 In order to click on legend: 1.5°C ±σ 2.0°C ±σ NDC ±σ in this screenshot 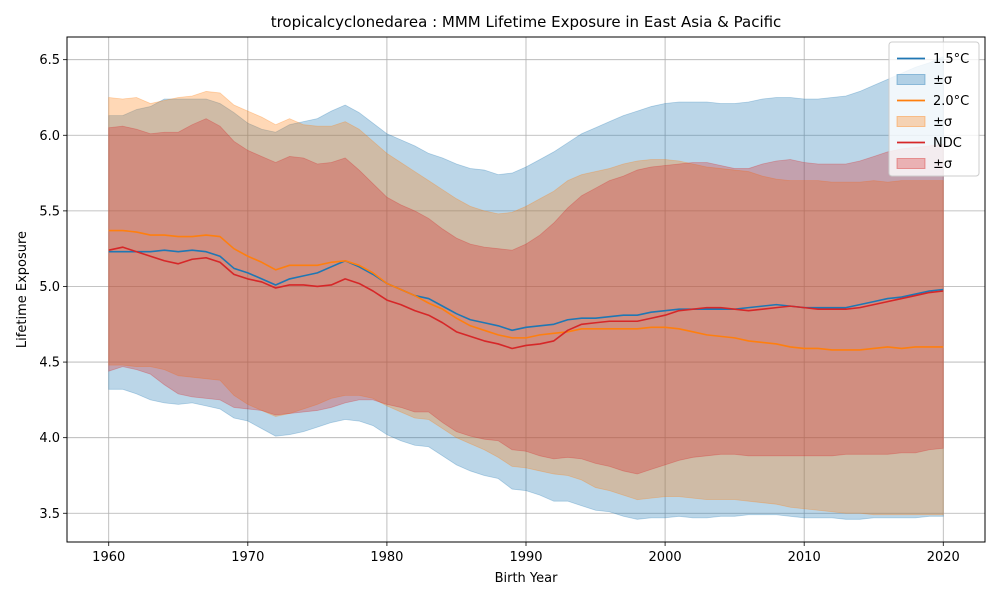, I will do `click(934, 109)`.